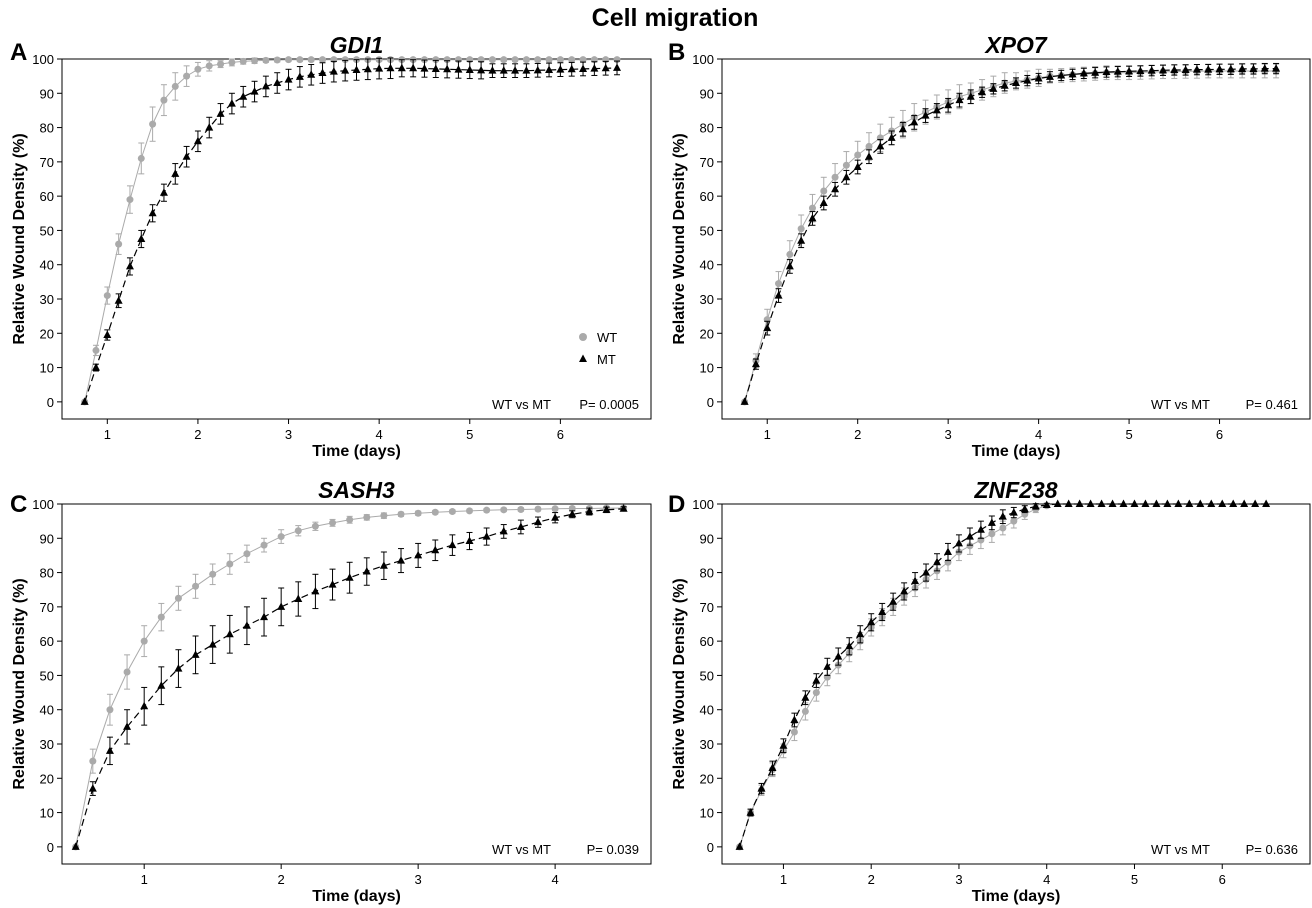 The image size is (1312, 908). I want to click on x-tick-label: 1, so click(767, 434).